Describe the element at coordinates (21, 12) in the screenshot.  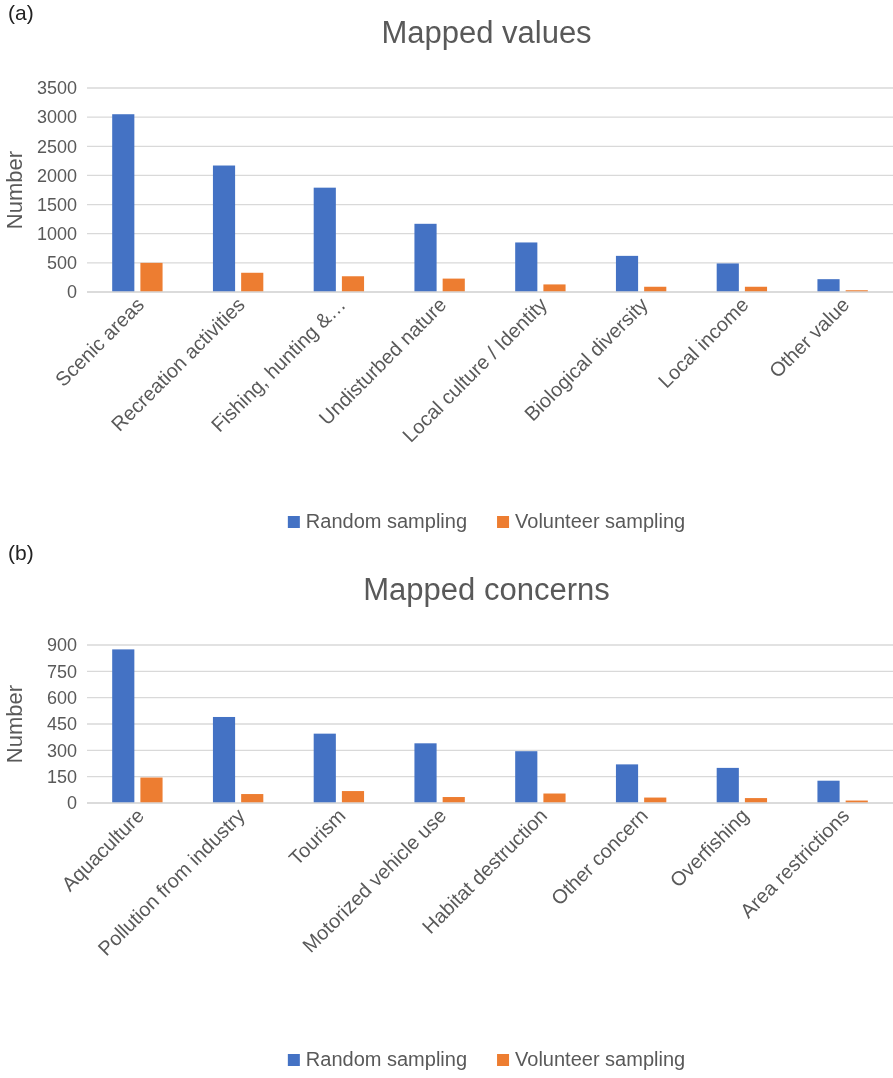
I see `text: (a)` at that location.